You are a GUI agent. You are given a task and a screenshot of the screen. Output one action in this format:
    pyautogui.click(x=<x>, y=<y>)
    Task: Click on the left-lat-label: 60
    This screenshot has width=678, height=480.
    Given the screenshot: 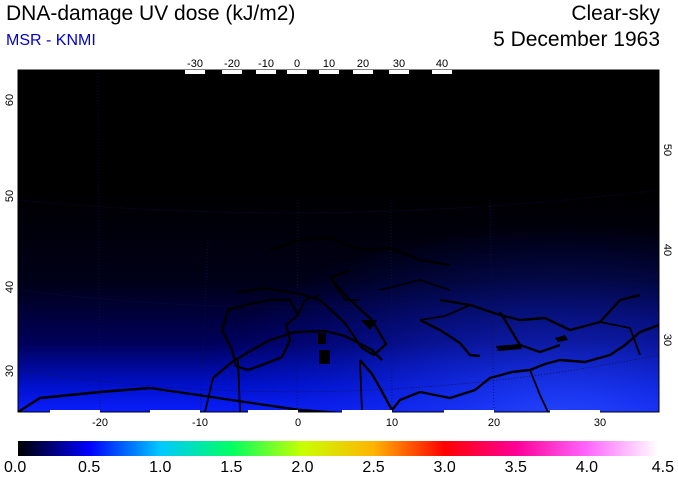 What is the action you would take?
    pyautogui.click(x=10, y=100)
    